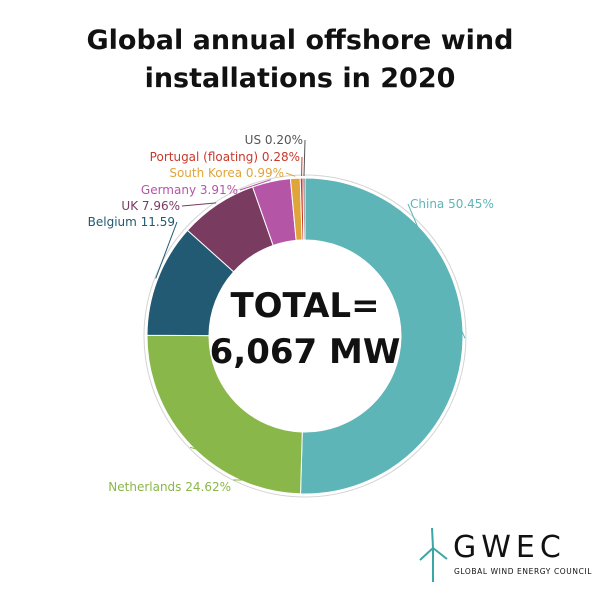 Image resolution: width=600 pixels, height=600 pixels. What do you see at coordinates (305, 352) in the screenshot?
I see `center-total-line-2: 6,067 MW` at bounding box center [305, 352].